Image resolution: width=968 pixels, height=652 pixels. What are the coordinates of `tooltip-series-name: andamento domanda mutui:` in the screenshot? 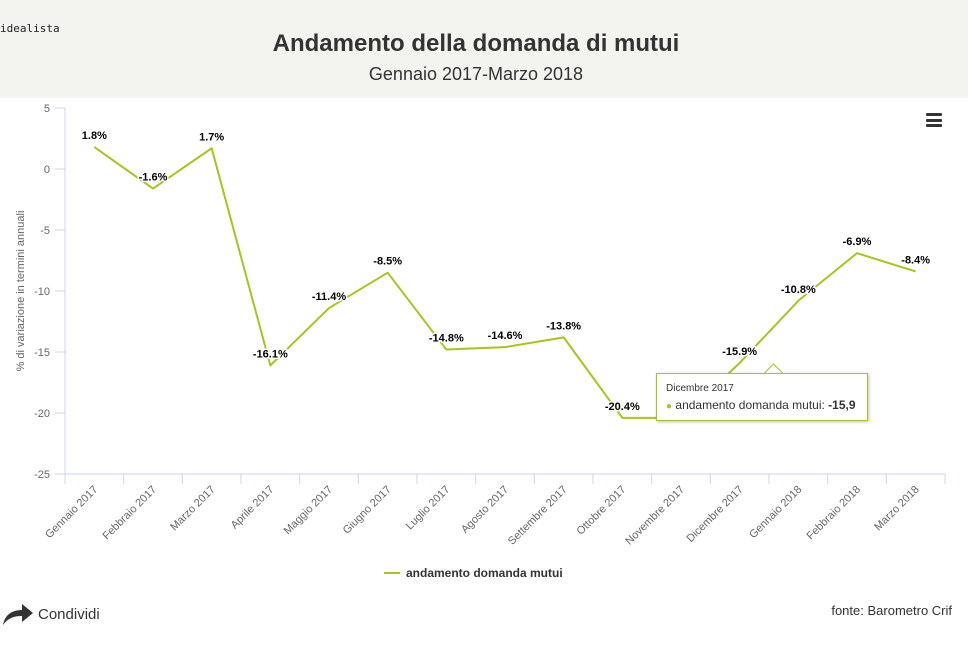 It's located at (750, 405).